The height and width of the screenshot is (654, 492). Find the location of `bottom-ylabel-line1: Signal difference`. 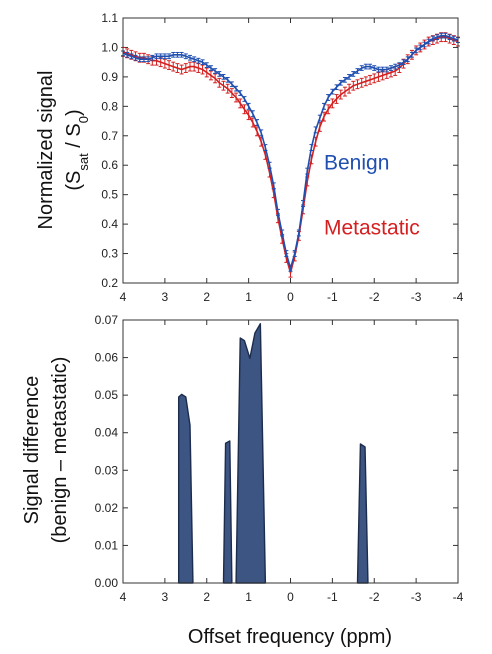

bottom-ylabel-line1: Signal difference is located at coordinates (32, 450).